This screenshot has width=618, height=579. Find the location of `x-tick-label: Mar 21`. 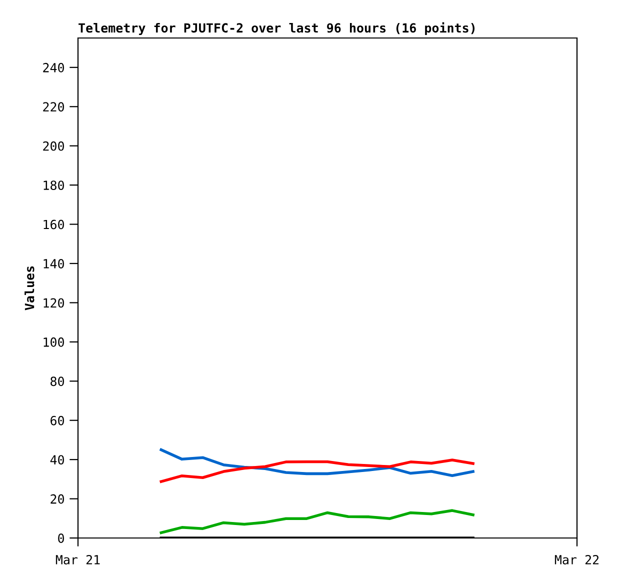

x-tick-label: Mar 21 is located at coordinates (78, 559).